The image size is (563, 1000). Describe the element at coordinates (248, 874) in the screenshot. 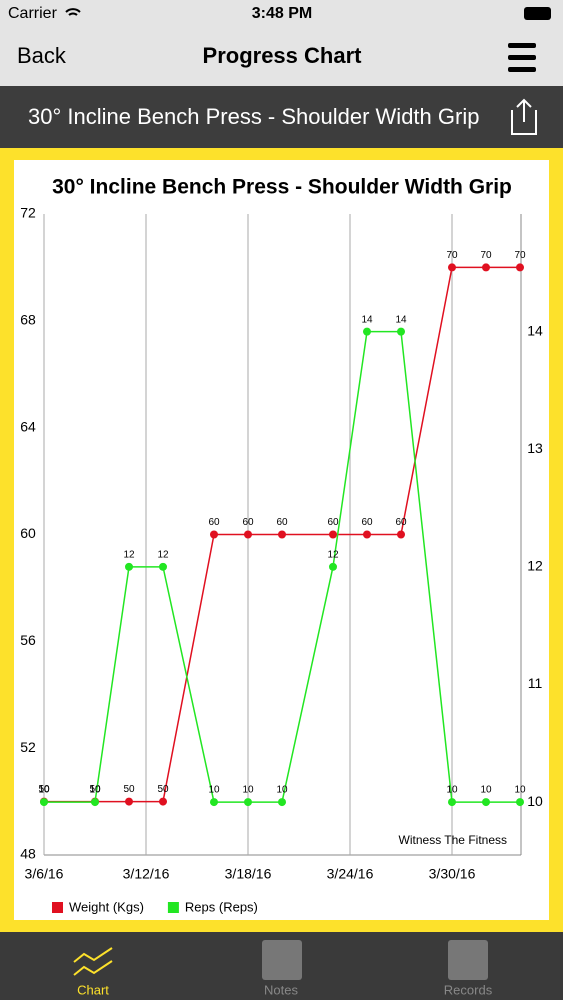

I see `x-tick-label: 3/18/16` at that location.